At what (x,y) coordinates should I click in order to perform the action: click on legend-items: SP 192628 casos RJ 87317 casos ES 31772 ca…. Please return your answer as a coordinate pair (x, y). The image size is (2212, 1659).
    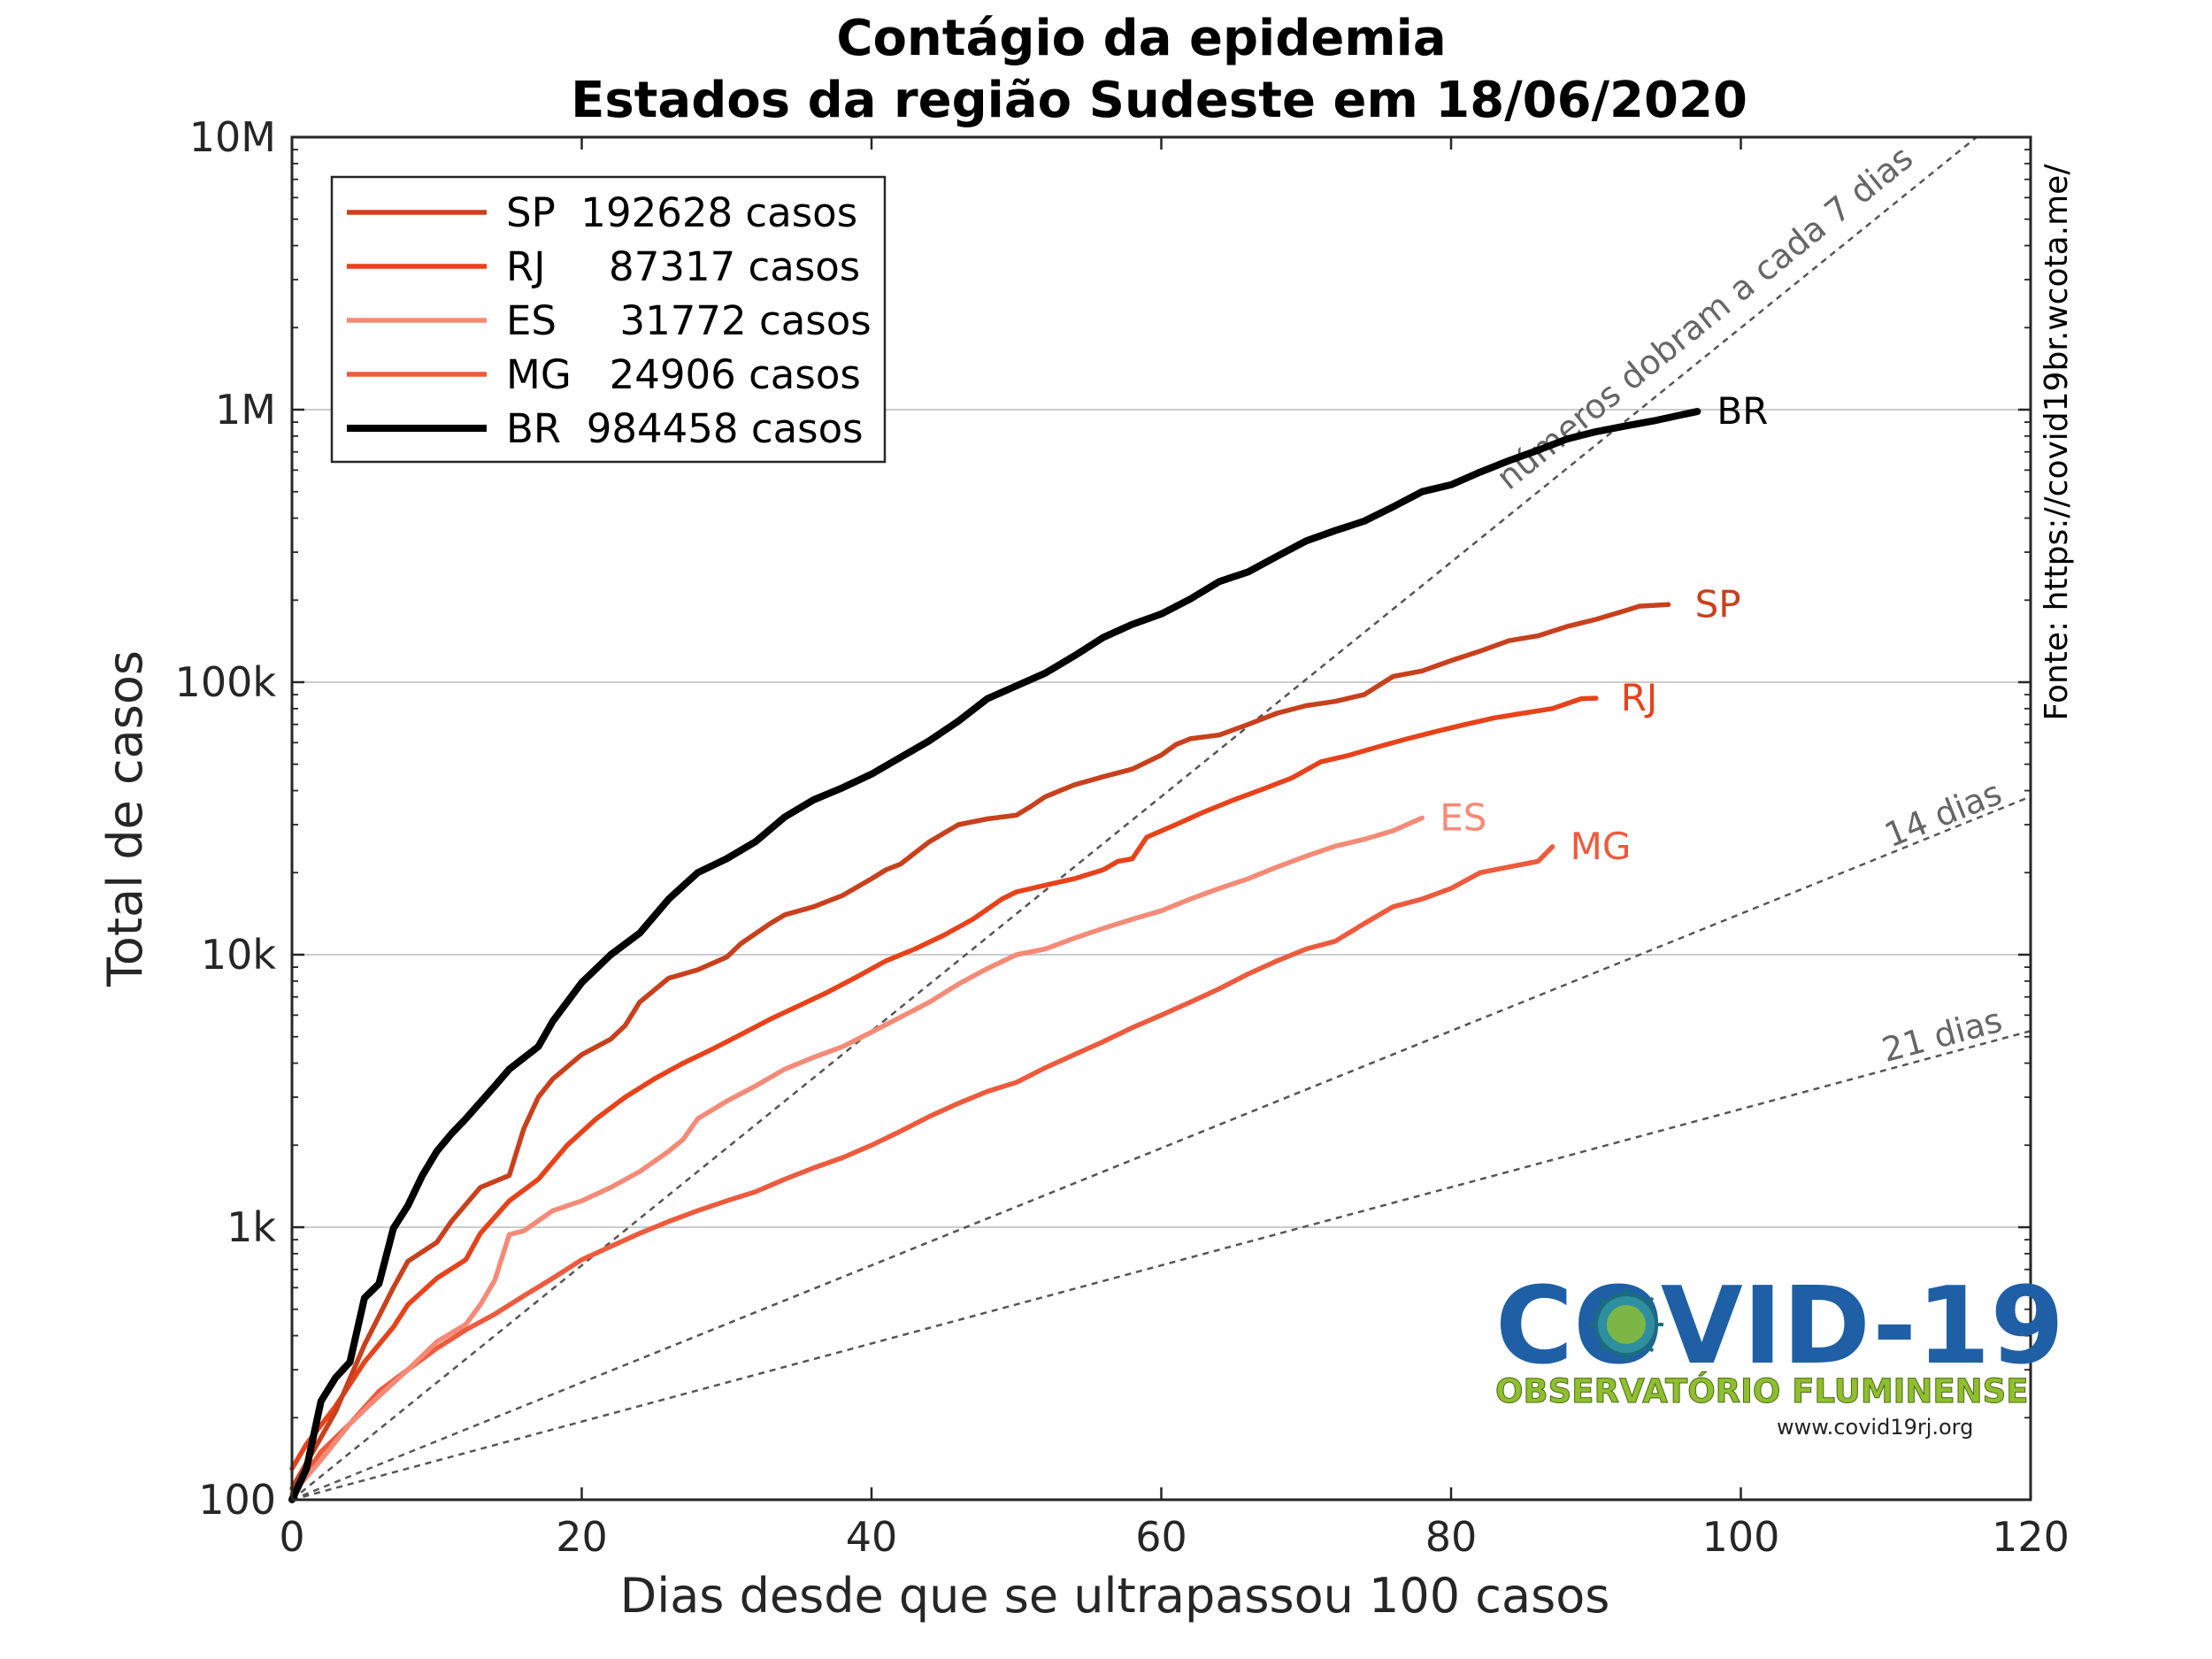
    Looking at the image, I should click on (609, 321).